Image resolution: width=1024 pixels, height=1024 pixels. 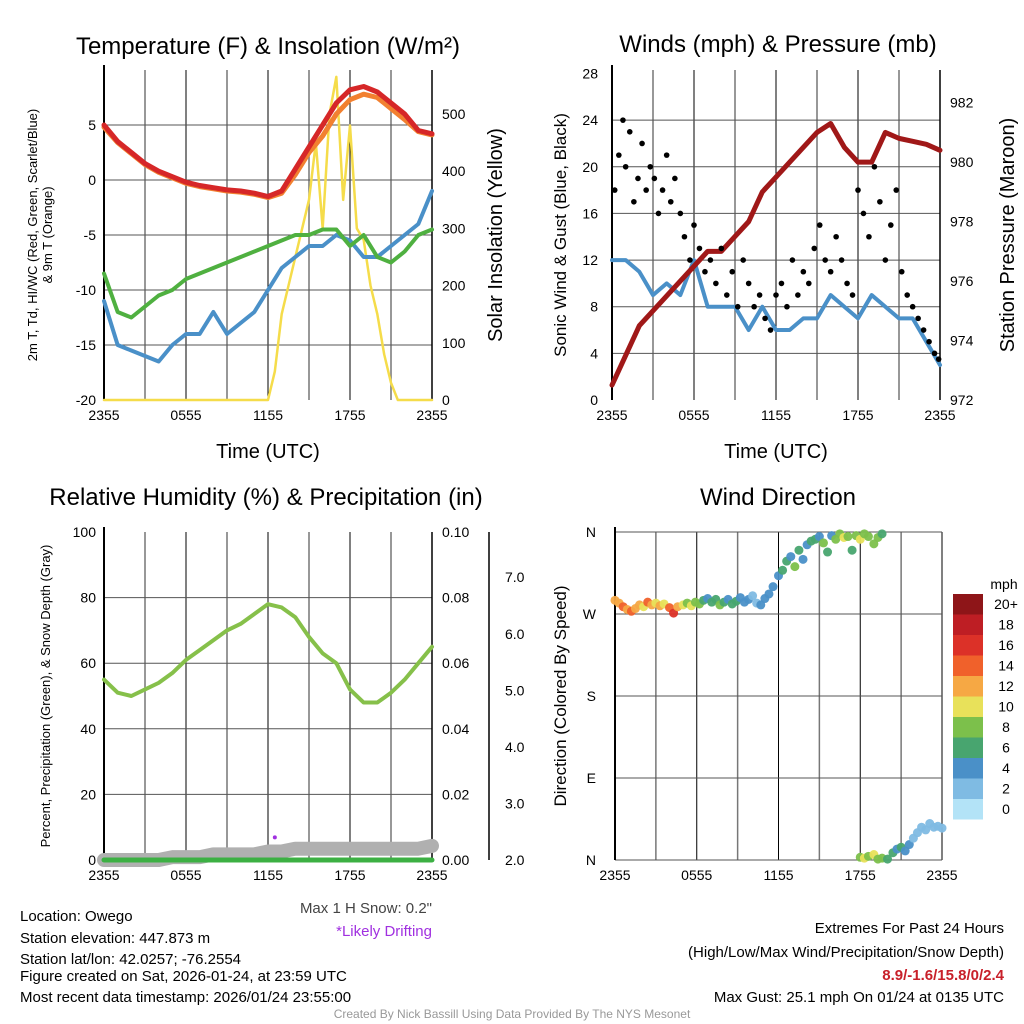 What do you see at coordinates (515, 803) in the screenshot?
I see `snow-tick-label: 3.0` at bounding box center [515, 803].